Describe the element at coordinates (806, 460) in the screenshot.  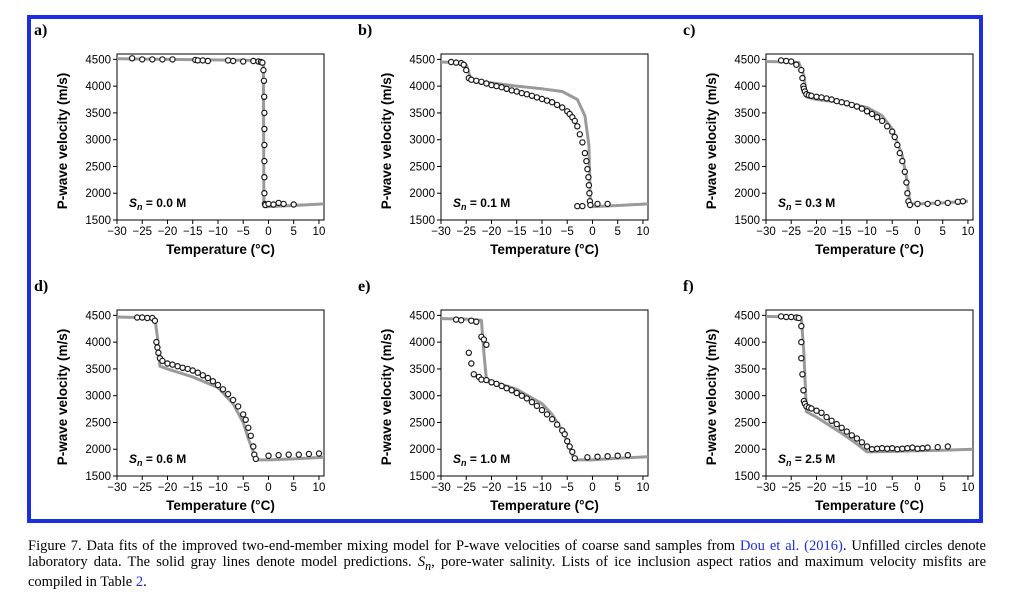
I see `salinity-annotation: Sn = 2.5 M` at that location.